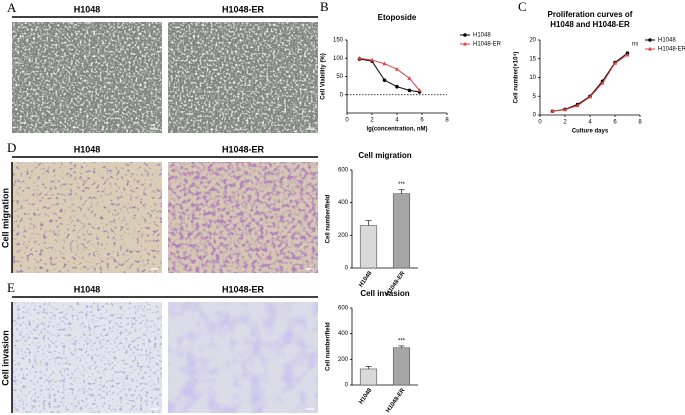  I want to click on panel-label: C, so click(522, 7).